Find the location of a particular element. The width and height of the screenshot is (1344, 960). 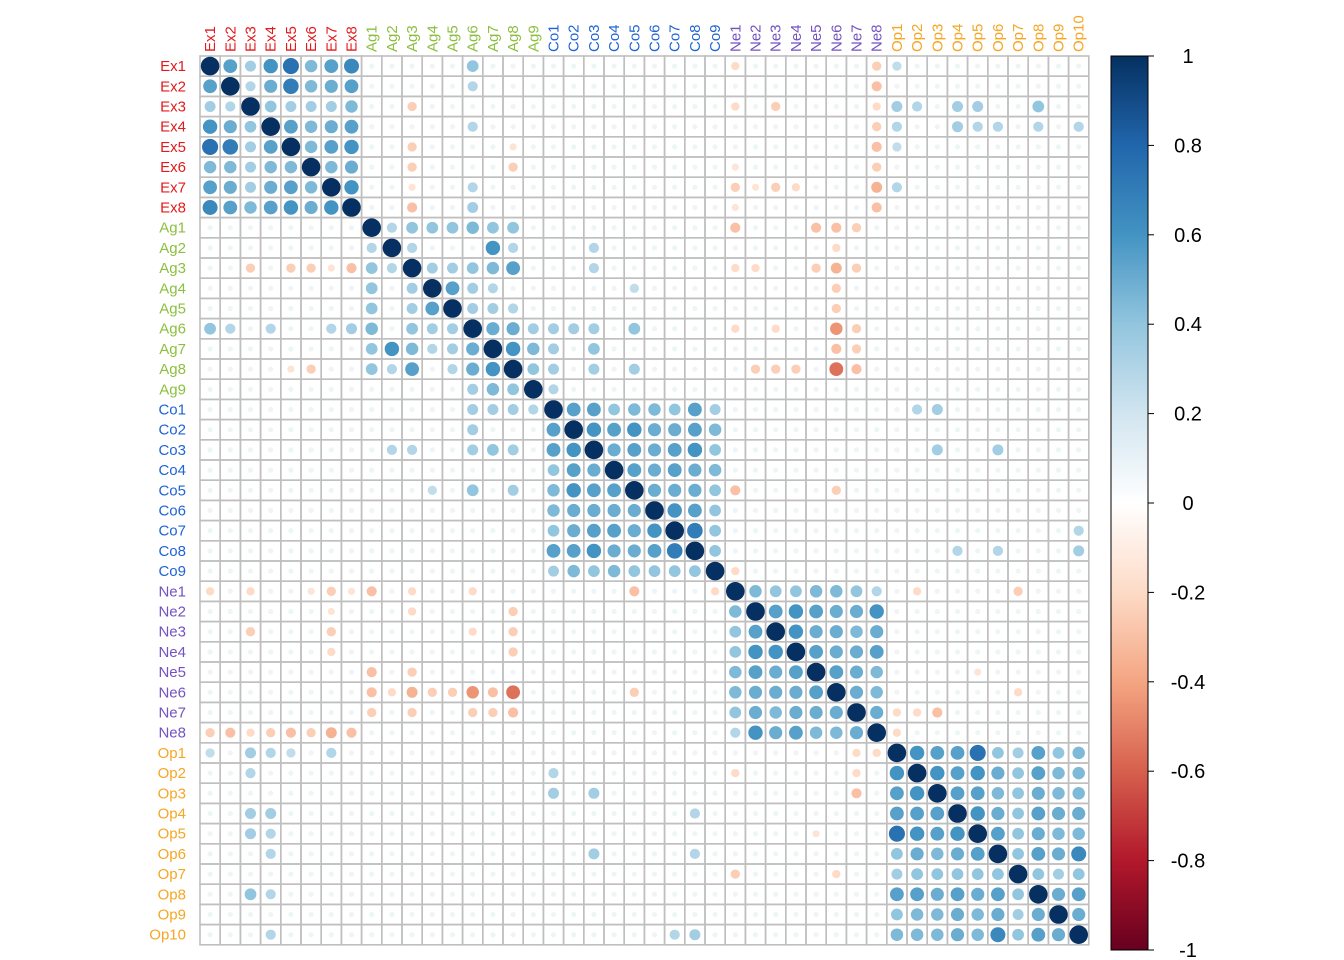

corr-circle-Ag2-Ex4 is located at coordinates (271, 248).